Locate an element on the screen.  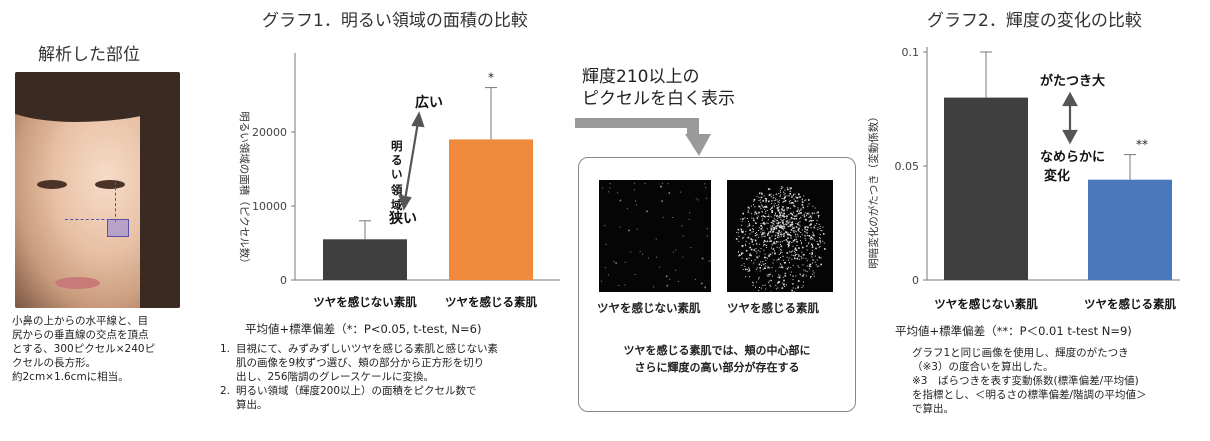
chart1-tick-label: 10000 is located at coordinates (269, 206).